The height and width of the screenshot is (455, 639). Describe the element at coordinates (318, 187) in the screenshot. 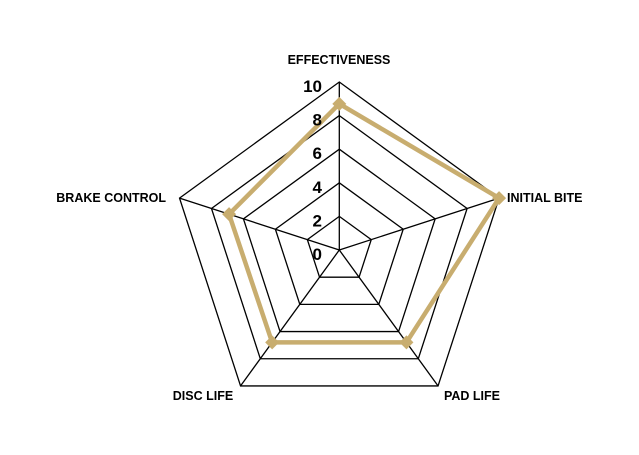

I see `tick-label: 4` at that location.